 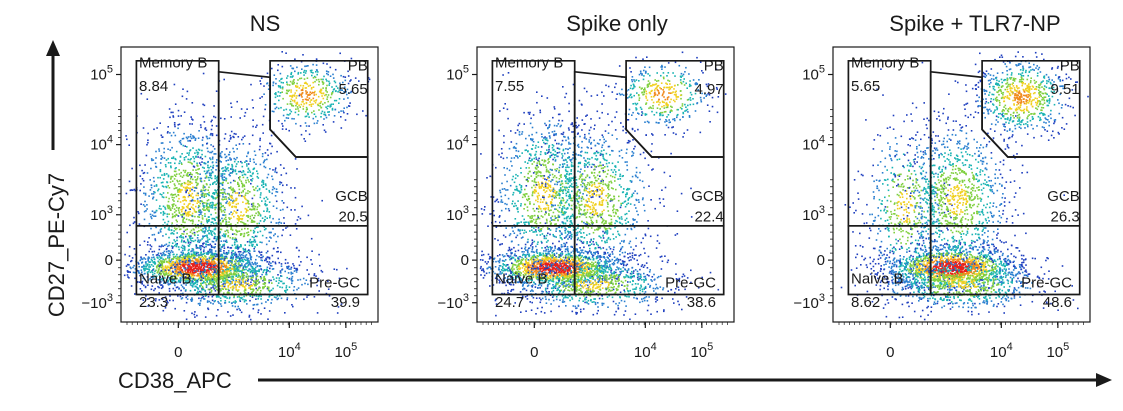 What do you see at coordinates (351, 196) in the screenshot?
I see `gate-gcb-label: GCB` at bounding box center [351, 196].